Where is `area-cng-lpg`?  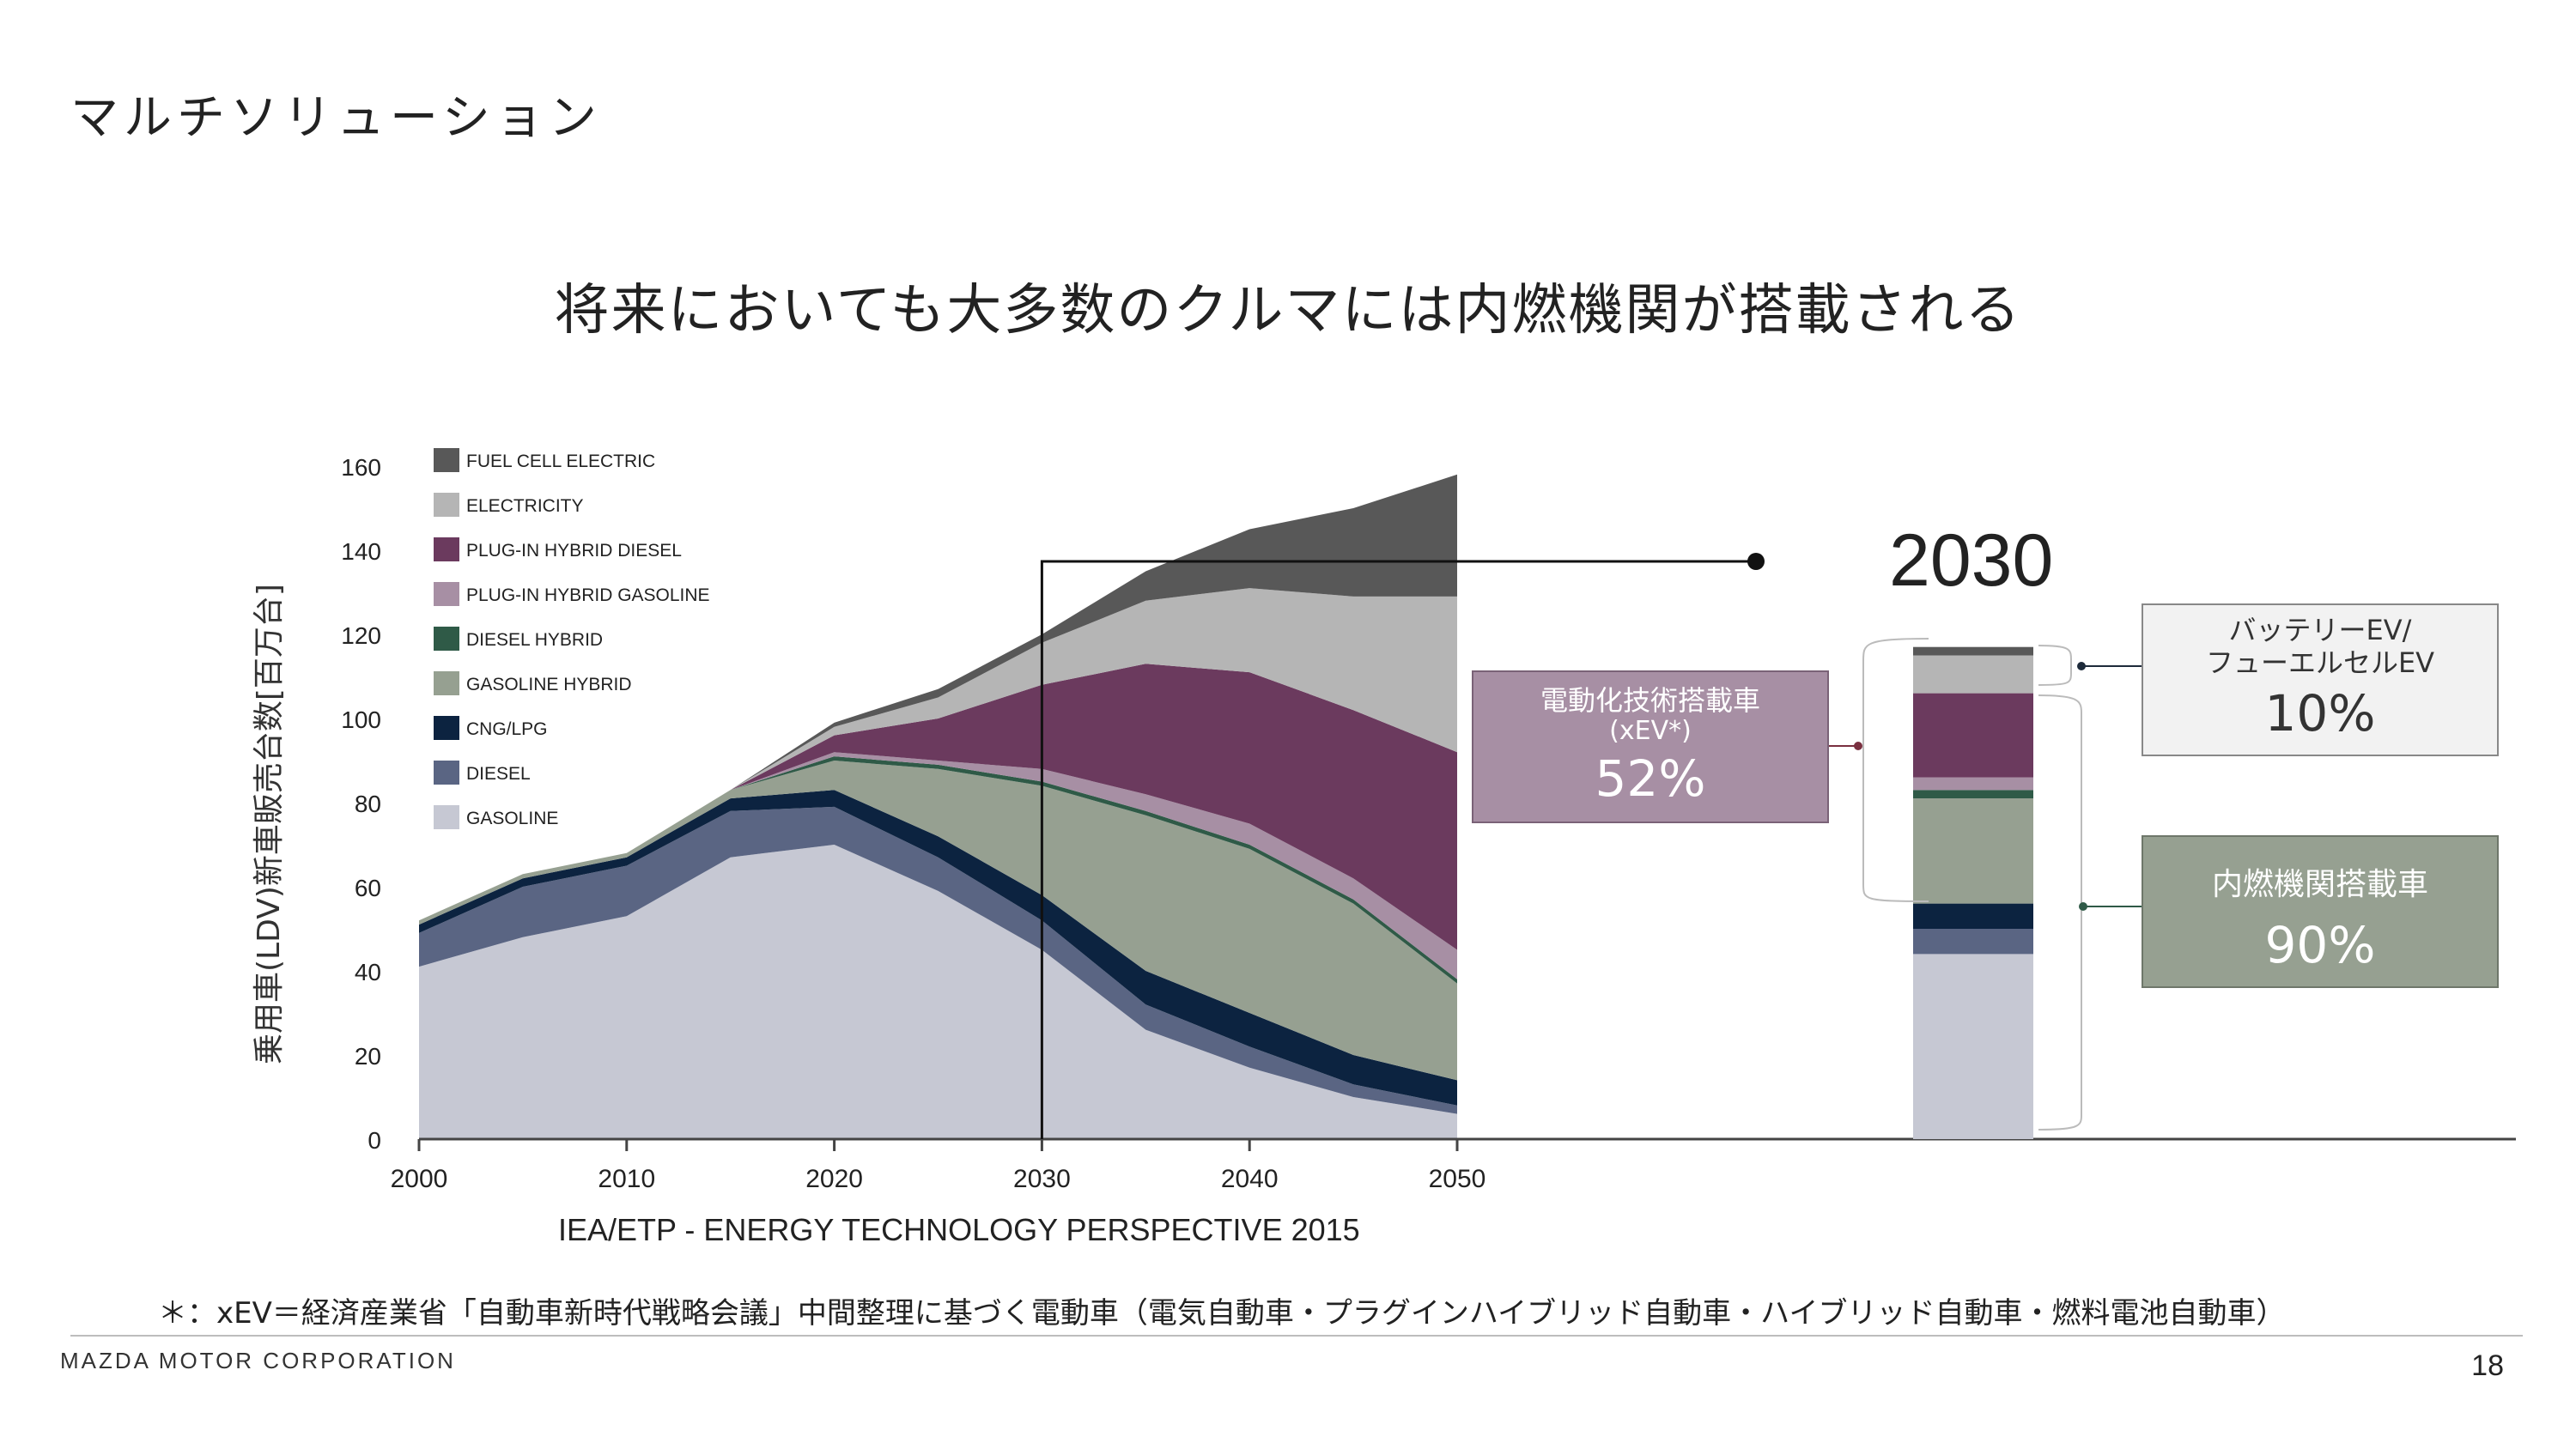 area-cng-lpg is located at coordinates (938, 948).